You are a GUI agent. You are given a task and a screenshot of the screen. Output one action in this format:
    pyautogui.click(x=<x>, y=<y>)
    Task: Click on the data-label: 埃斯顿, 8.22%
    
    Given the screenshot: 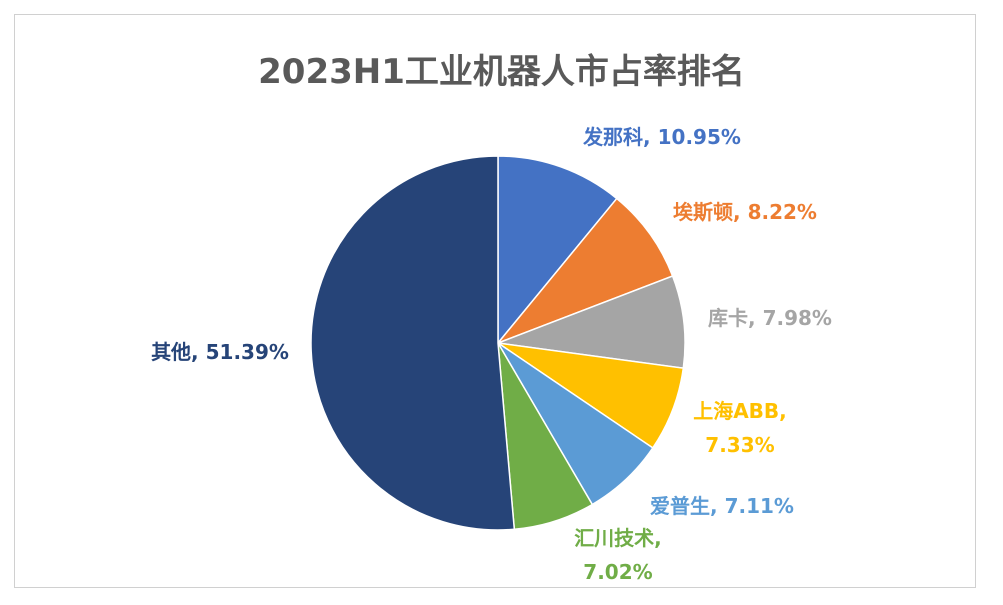 What is the action you would take?
    pyautogui.click(x=745, y=212)
    